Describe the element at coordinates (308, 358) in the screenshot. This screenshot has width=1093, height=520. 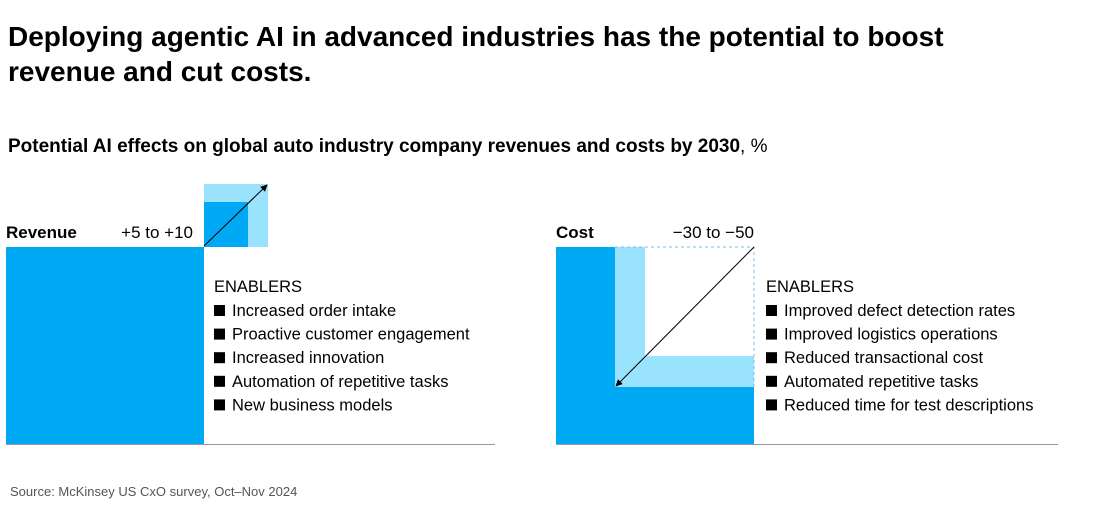
I see `enabler-item: Increased innovation` at that location.